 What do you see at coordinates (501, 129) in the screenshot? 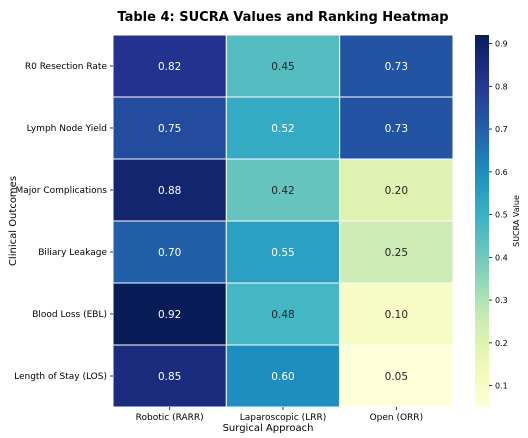
I see `colorbar-tick-label: 0.7` at bounding box center [501, 129].